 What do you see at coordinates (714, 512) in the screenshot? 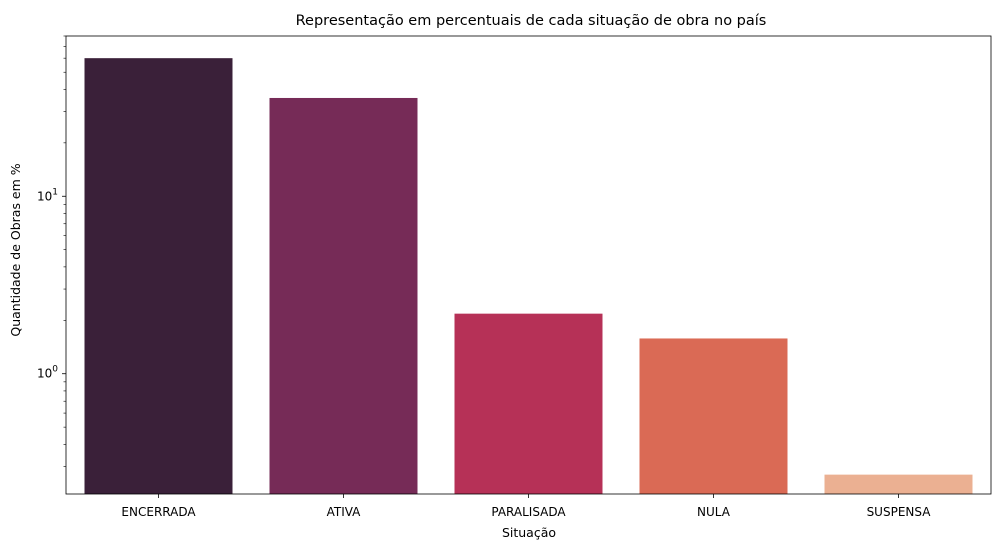
I see `x-tick-label: NULA` at bounding box center [714, 512].